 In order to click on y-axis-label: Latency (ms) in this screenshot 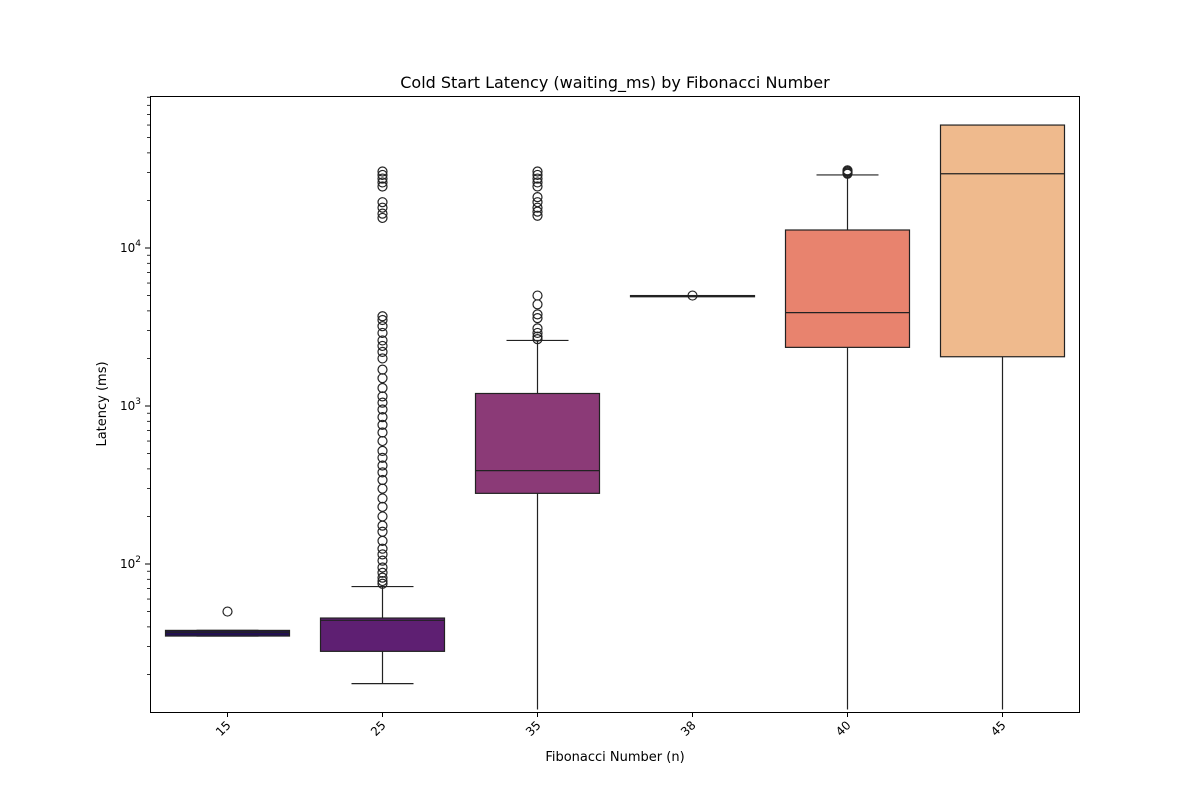, I will do `click(102, 403)`.